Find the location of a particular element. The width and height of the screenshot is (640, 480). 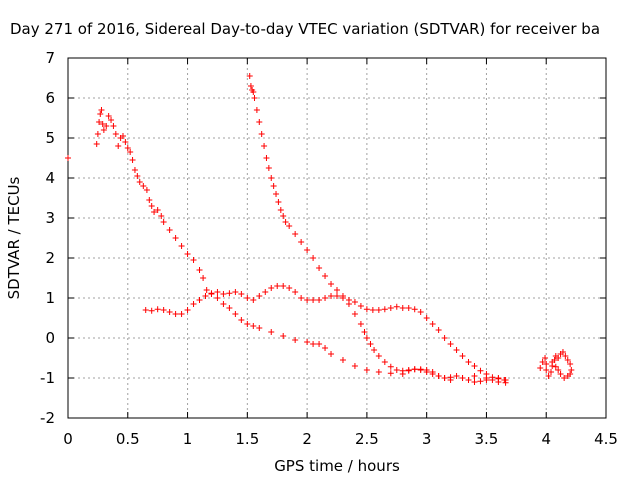

y-tick-label: 7 is located at coordinates (50, 58).